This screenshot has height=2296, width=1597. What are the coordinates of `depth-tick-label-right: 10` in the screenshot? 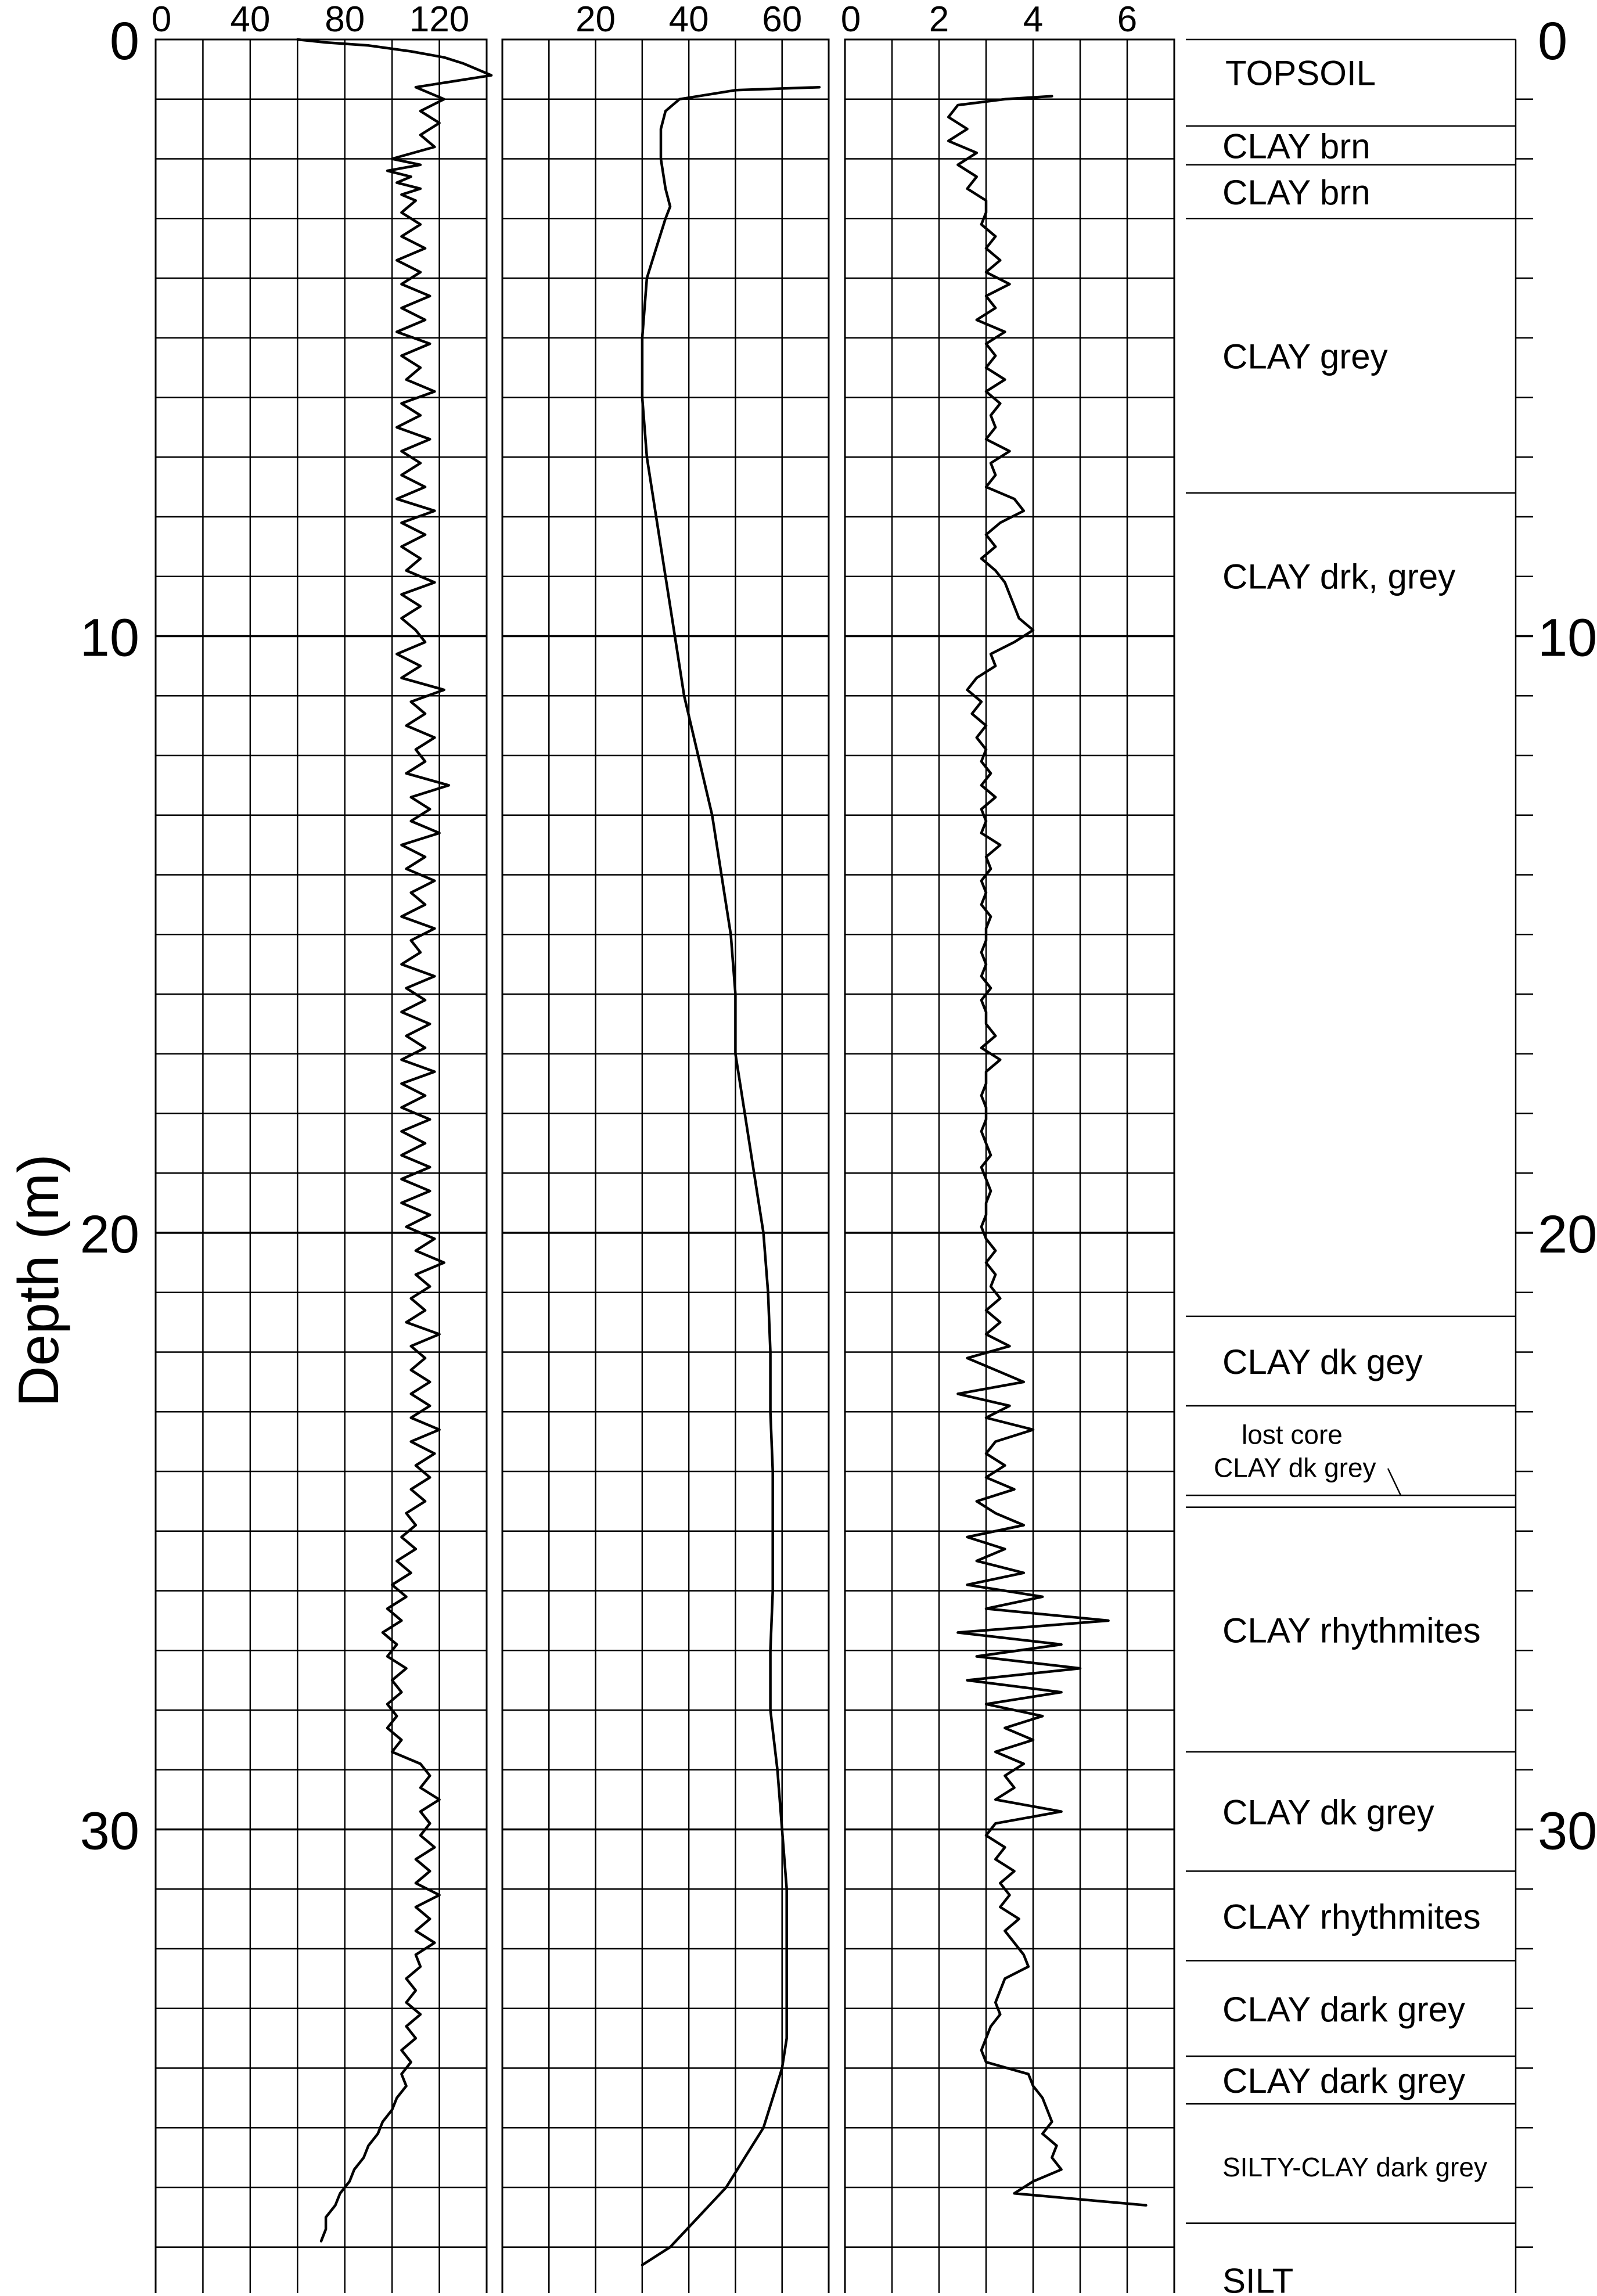 It's located at (1567, 638).